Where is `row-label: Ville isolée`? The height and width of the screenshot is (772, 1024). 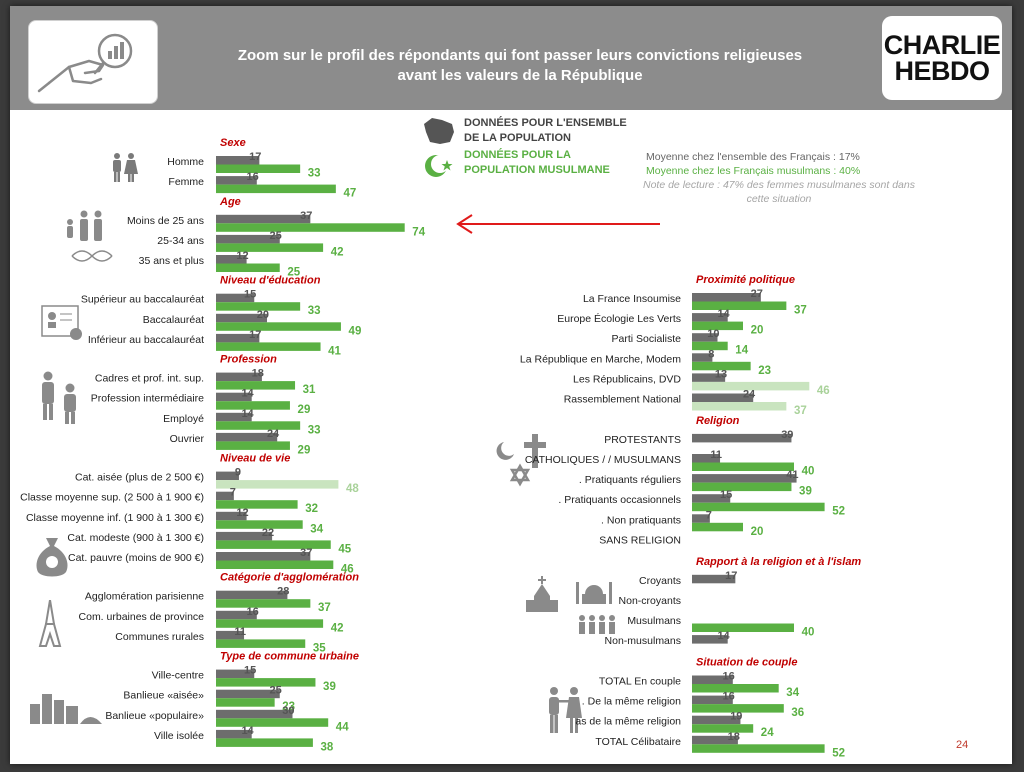
row-label: Ville isolée is located at coordinates (179, 736).